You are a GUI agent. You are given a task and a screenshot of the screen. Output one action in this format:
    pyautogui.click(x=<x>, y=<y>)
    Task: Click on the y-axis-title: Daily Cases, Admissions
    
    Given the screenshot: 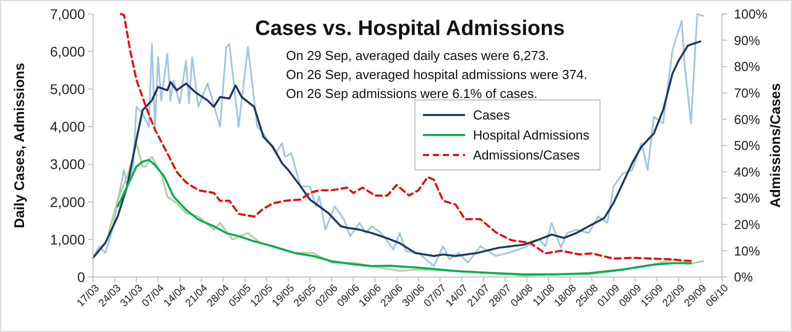 What is the action you would take?
    pyautogui.click(x=19, y=145)
    